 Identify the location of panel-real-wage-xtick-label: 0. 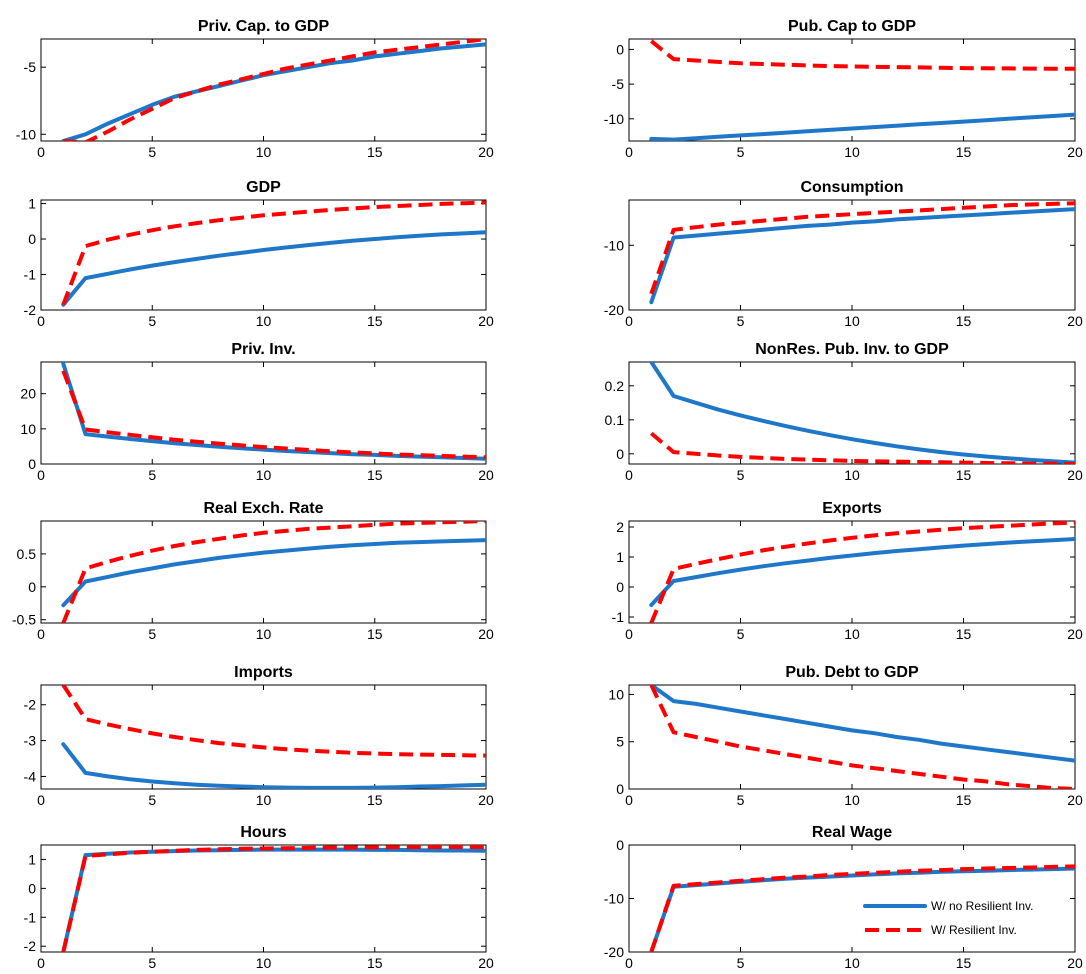
(629, 963).